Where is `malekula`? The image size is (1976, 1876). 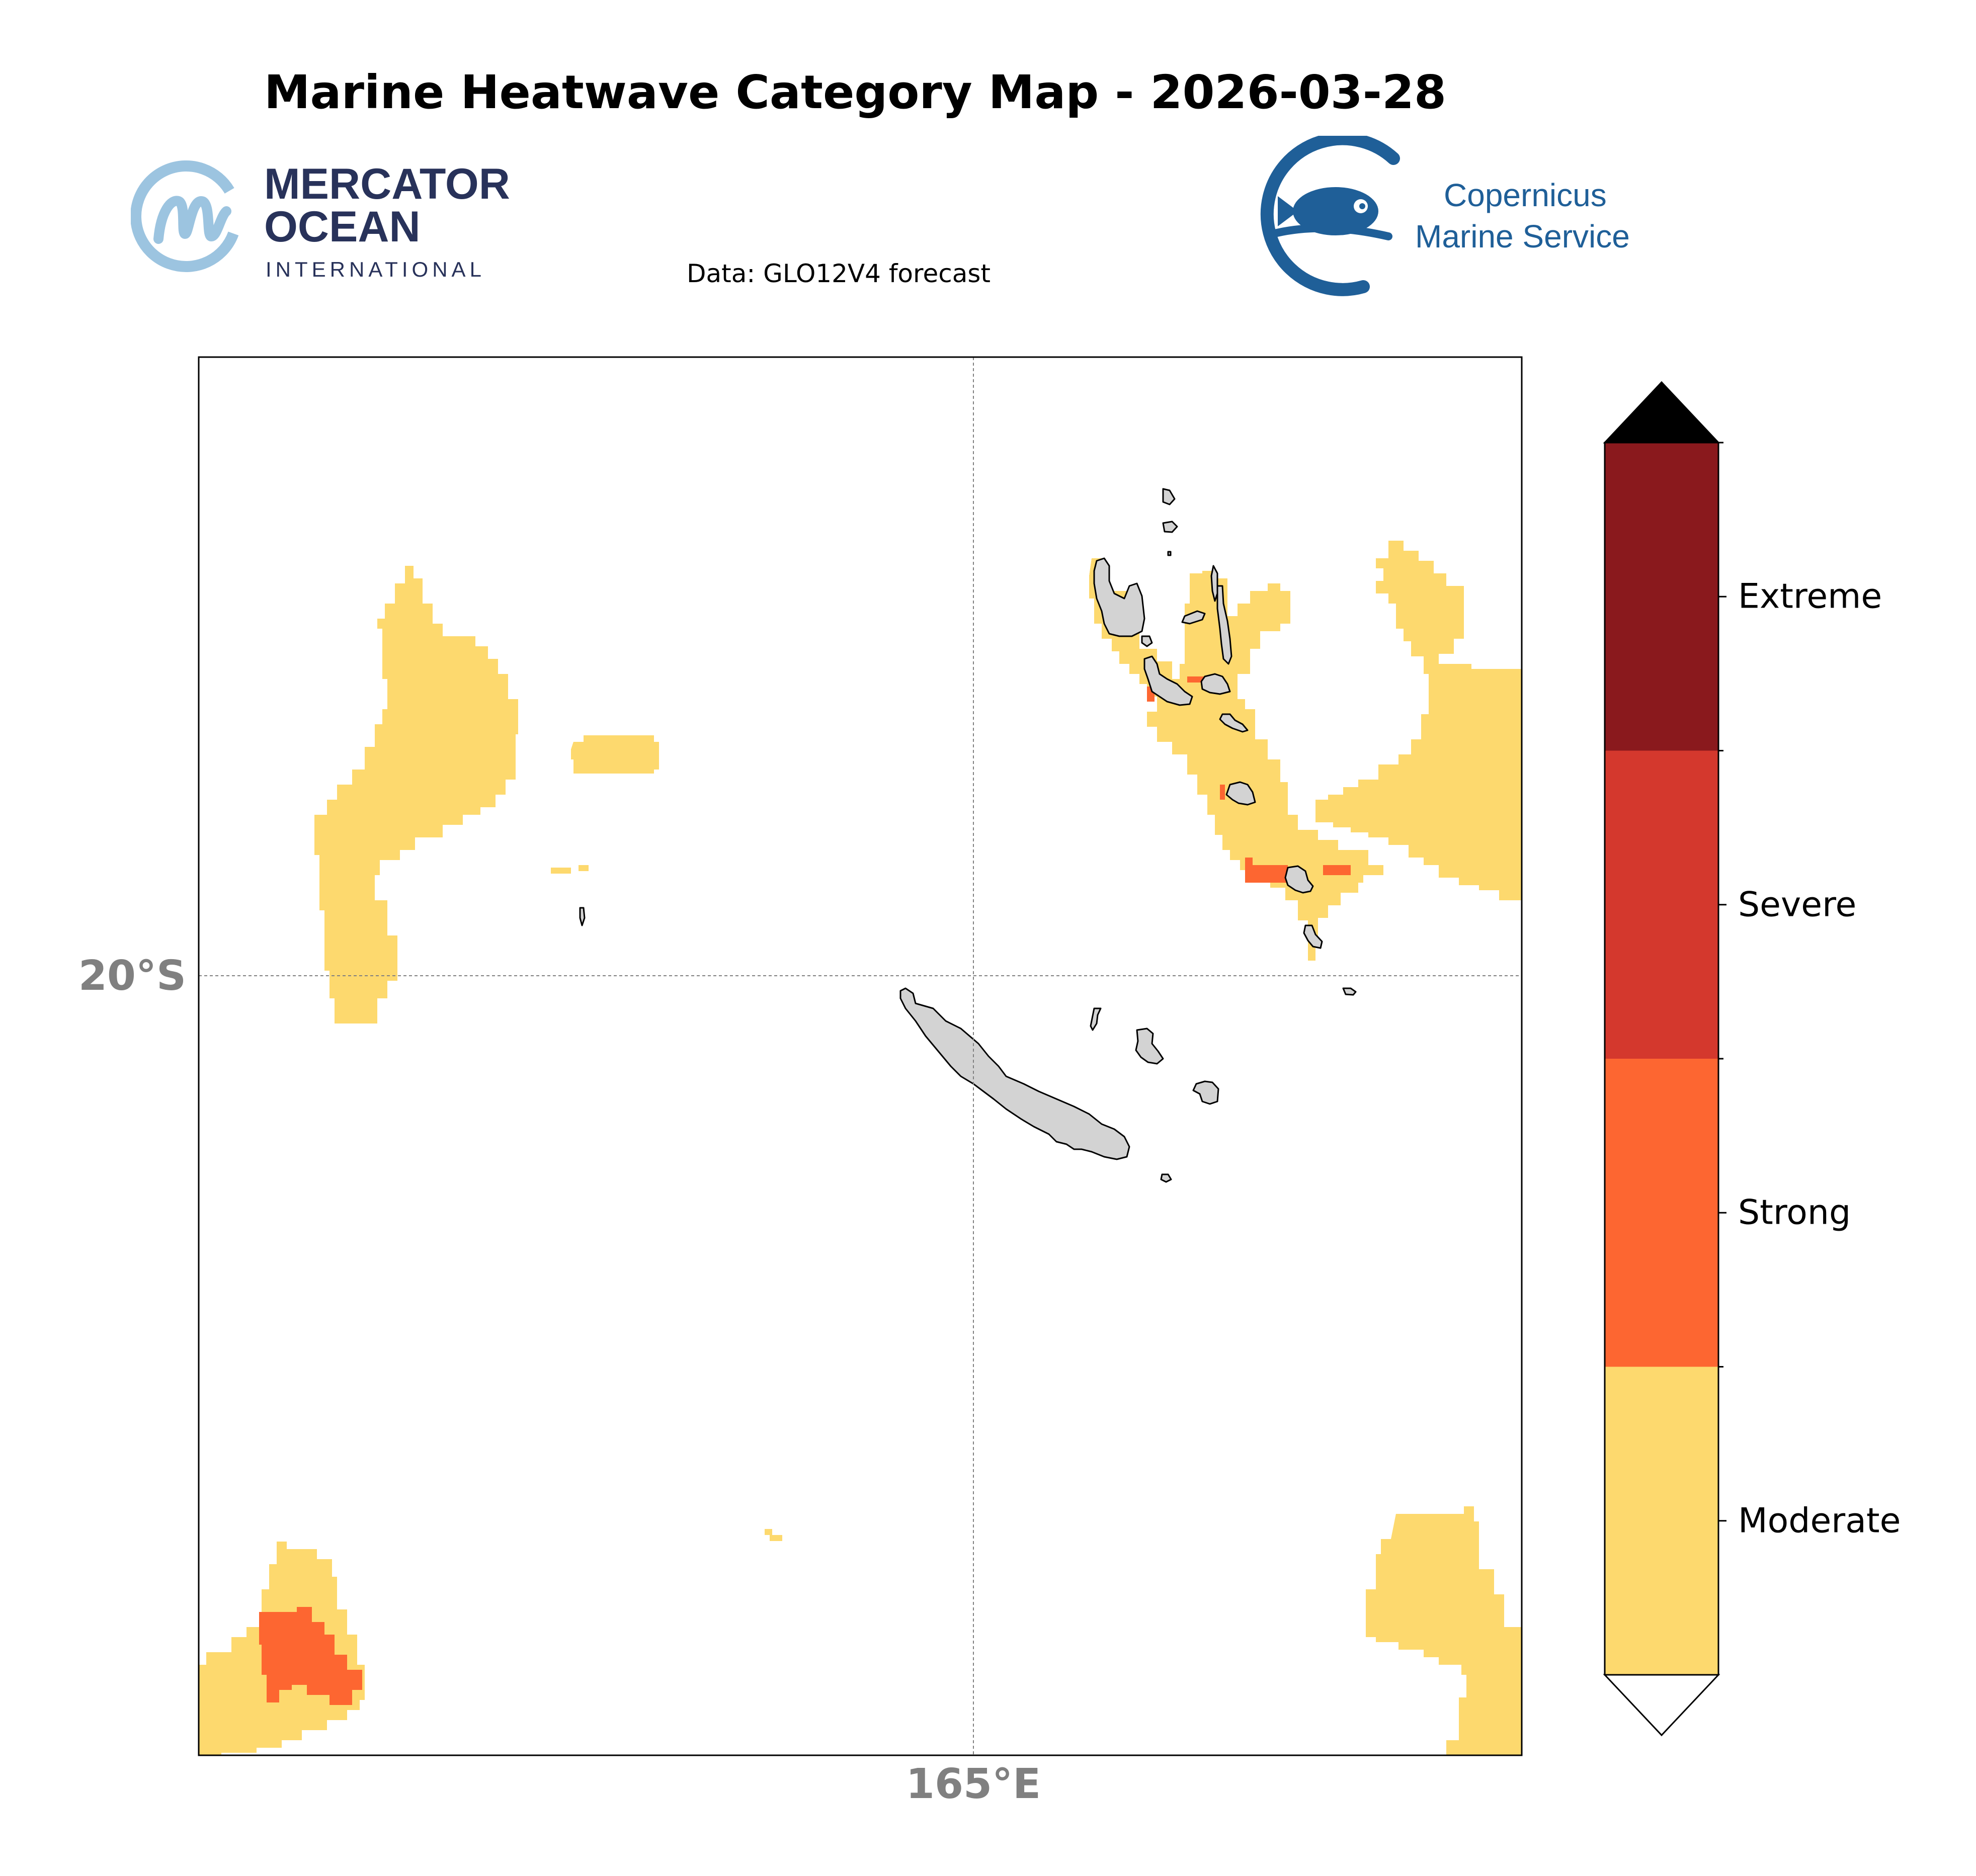
malekula is located at coordinates (1168, 680).